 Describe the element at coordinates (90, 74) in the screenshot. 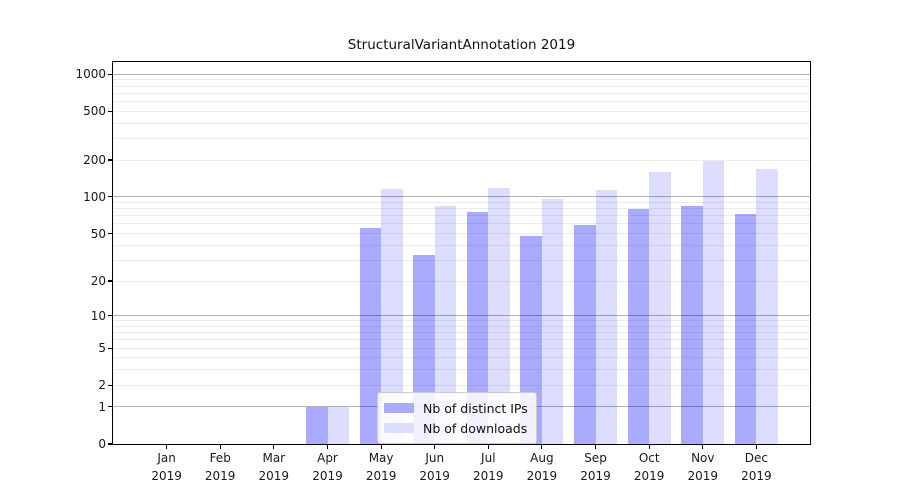

I see `y-tick-label: 1000` at that location.